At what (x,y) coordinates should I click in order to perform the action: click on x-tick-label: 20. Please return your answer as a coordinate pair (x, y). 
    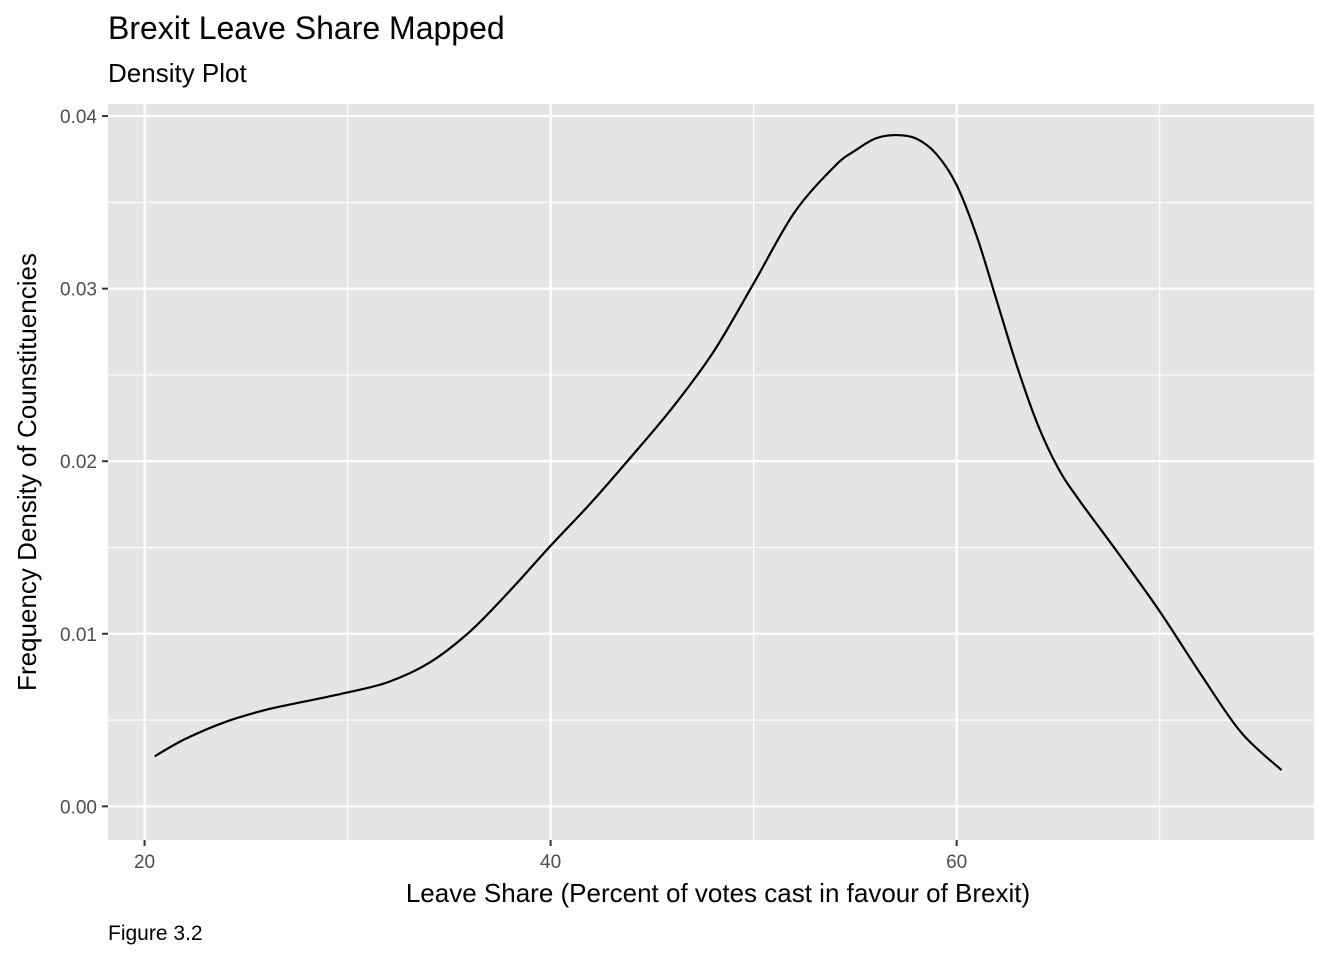
    Looking at the image, I should click on (144, 862).